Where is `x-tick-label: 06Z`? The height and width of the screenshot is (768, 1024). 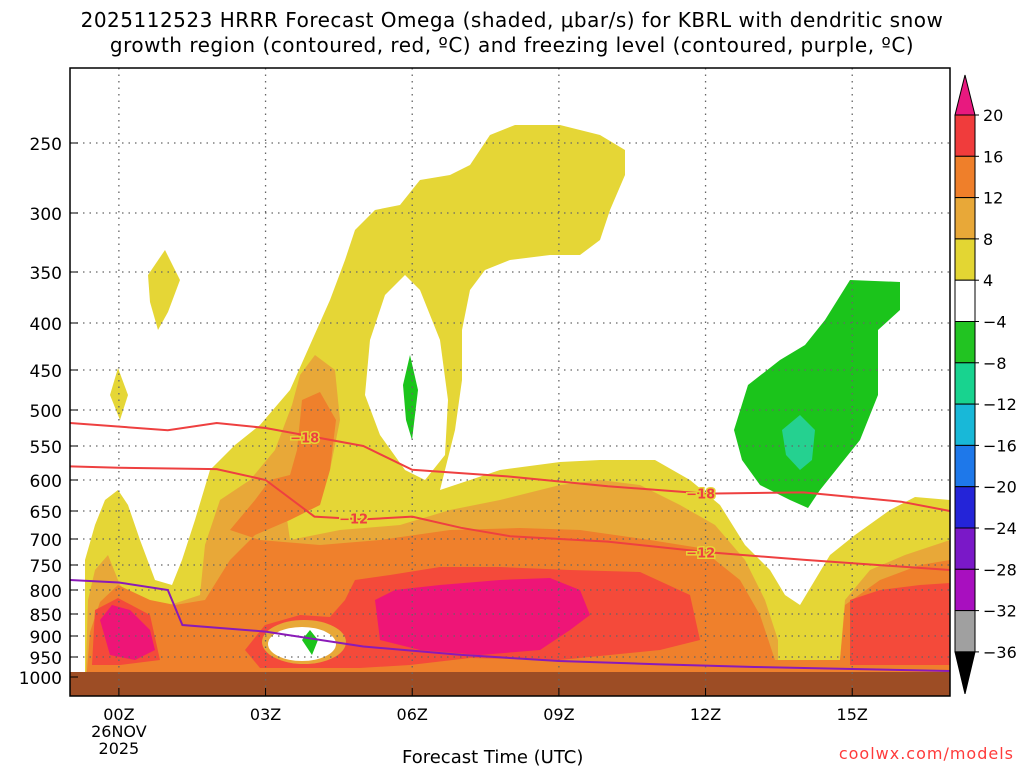
x-tick-label: 06Z is located at coordinates (412, 714).